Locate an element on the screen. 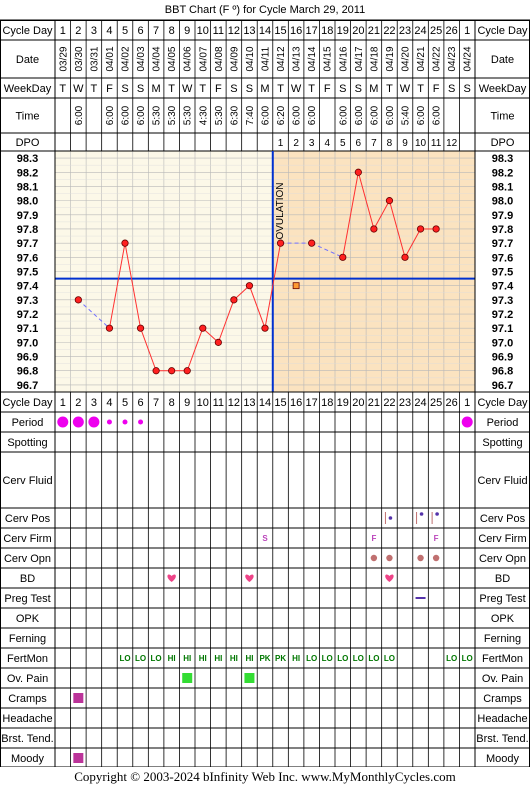  cycle-day-bottom-value: 18 is located at coordinates (327, 403).